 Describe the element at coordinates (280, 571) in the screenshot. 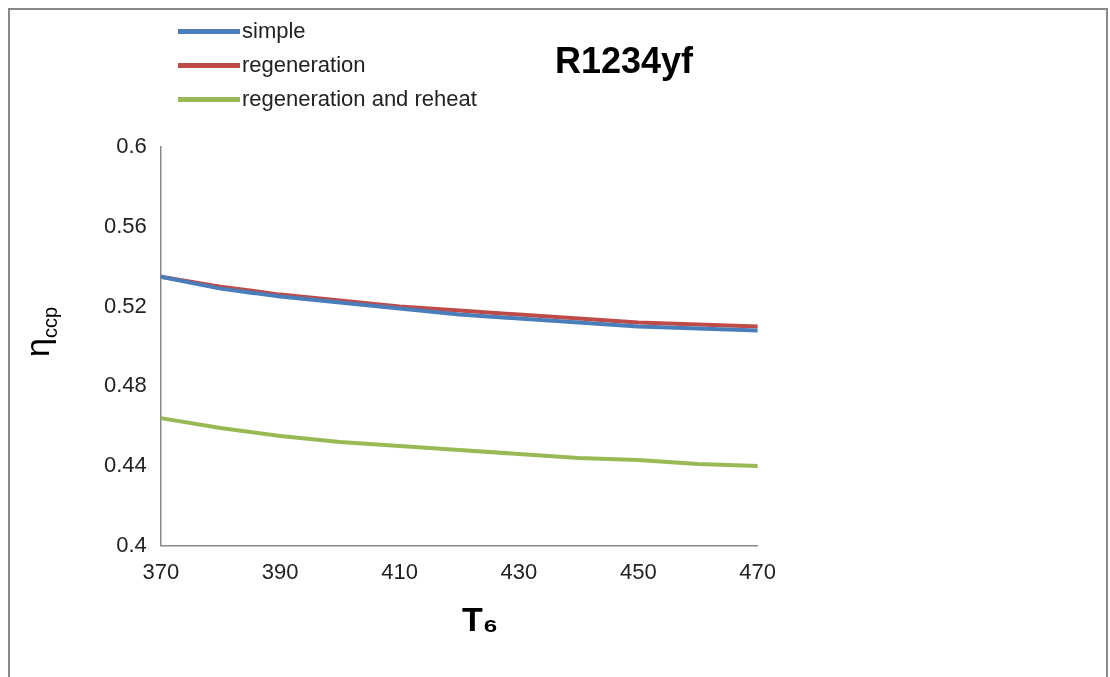

I see `x-tick-label: 390` at that location.